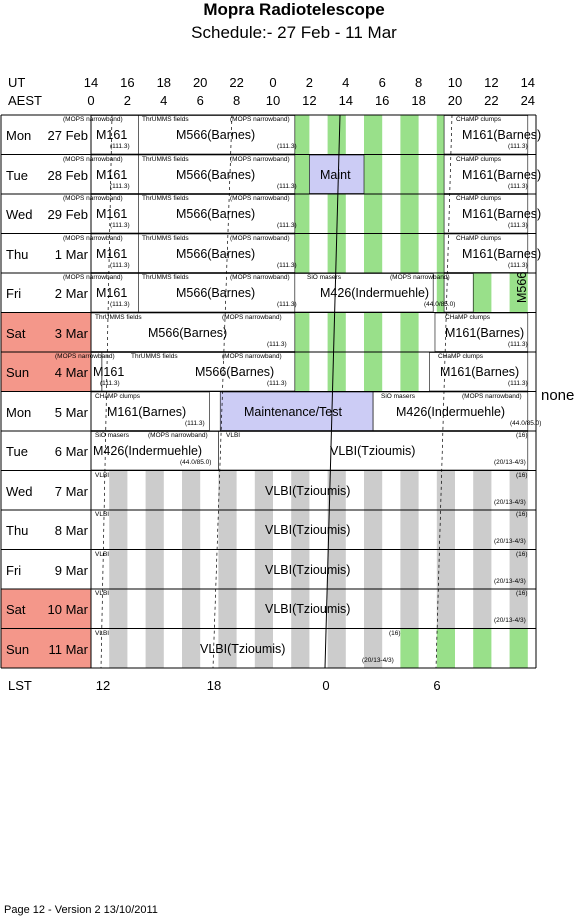  I want to click on day-date: 6 Mar, so click(71, 451).